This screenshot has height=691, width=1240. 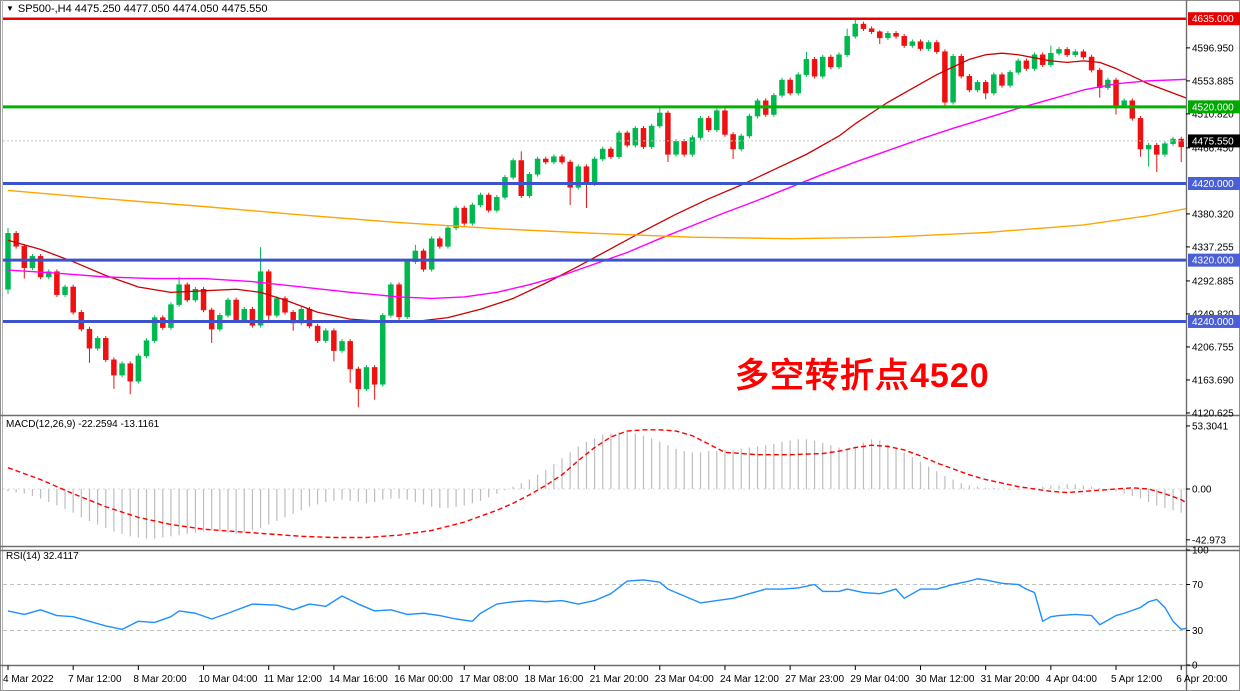 What do you see at coordinates (1213, 380) in the screenshot?
I see `price-tick-label: 4163.690` at bounding box center [1213, 380].